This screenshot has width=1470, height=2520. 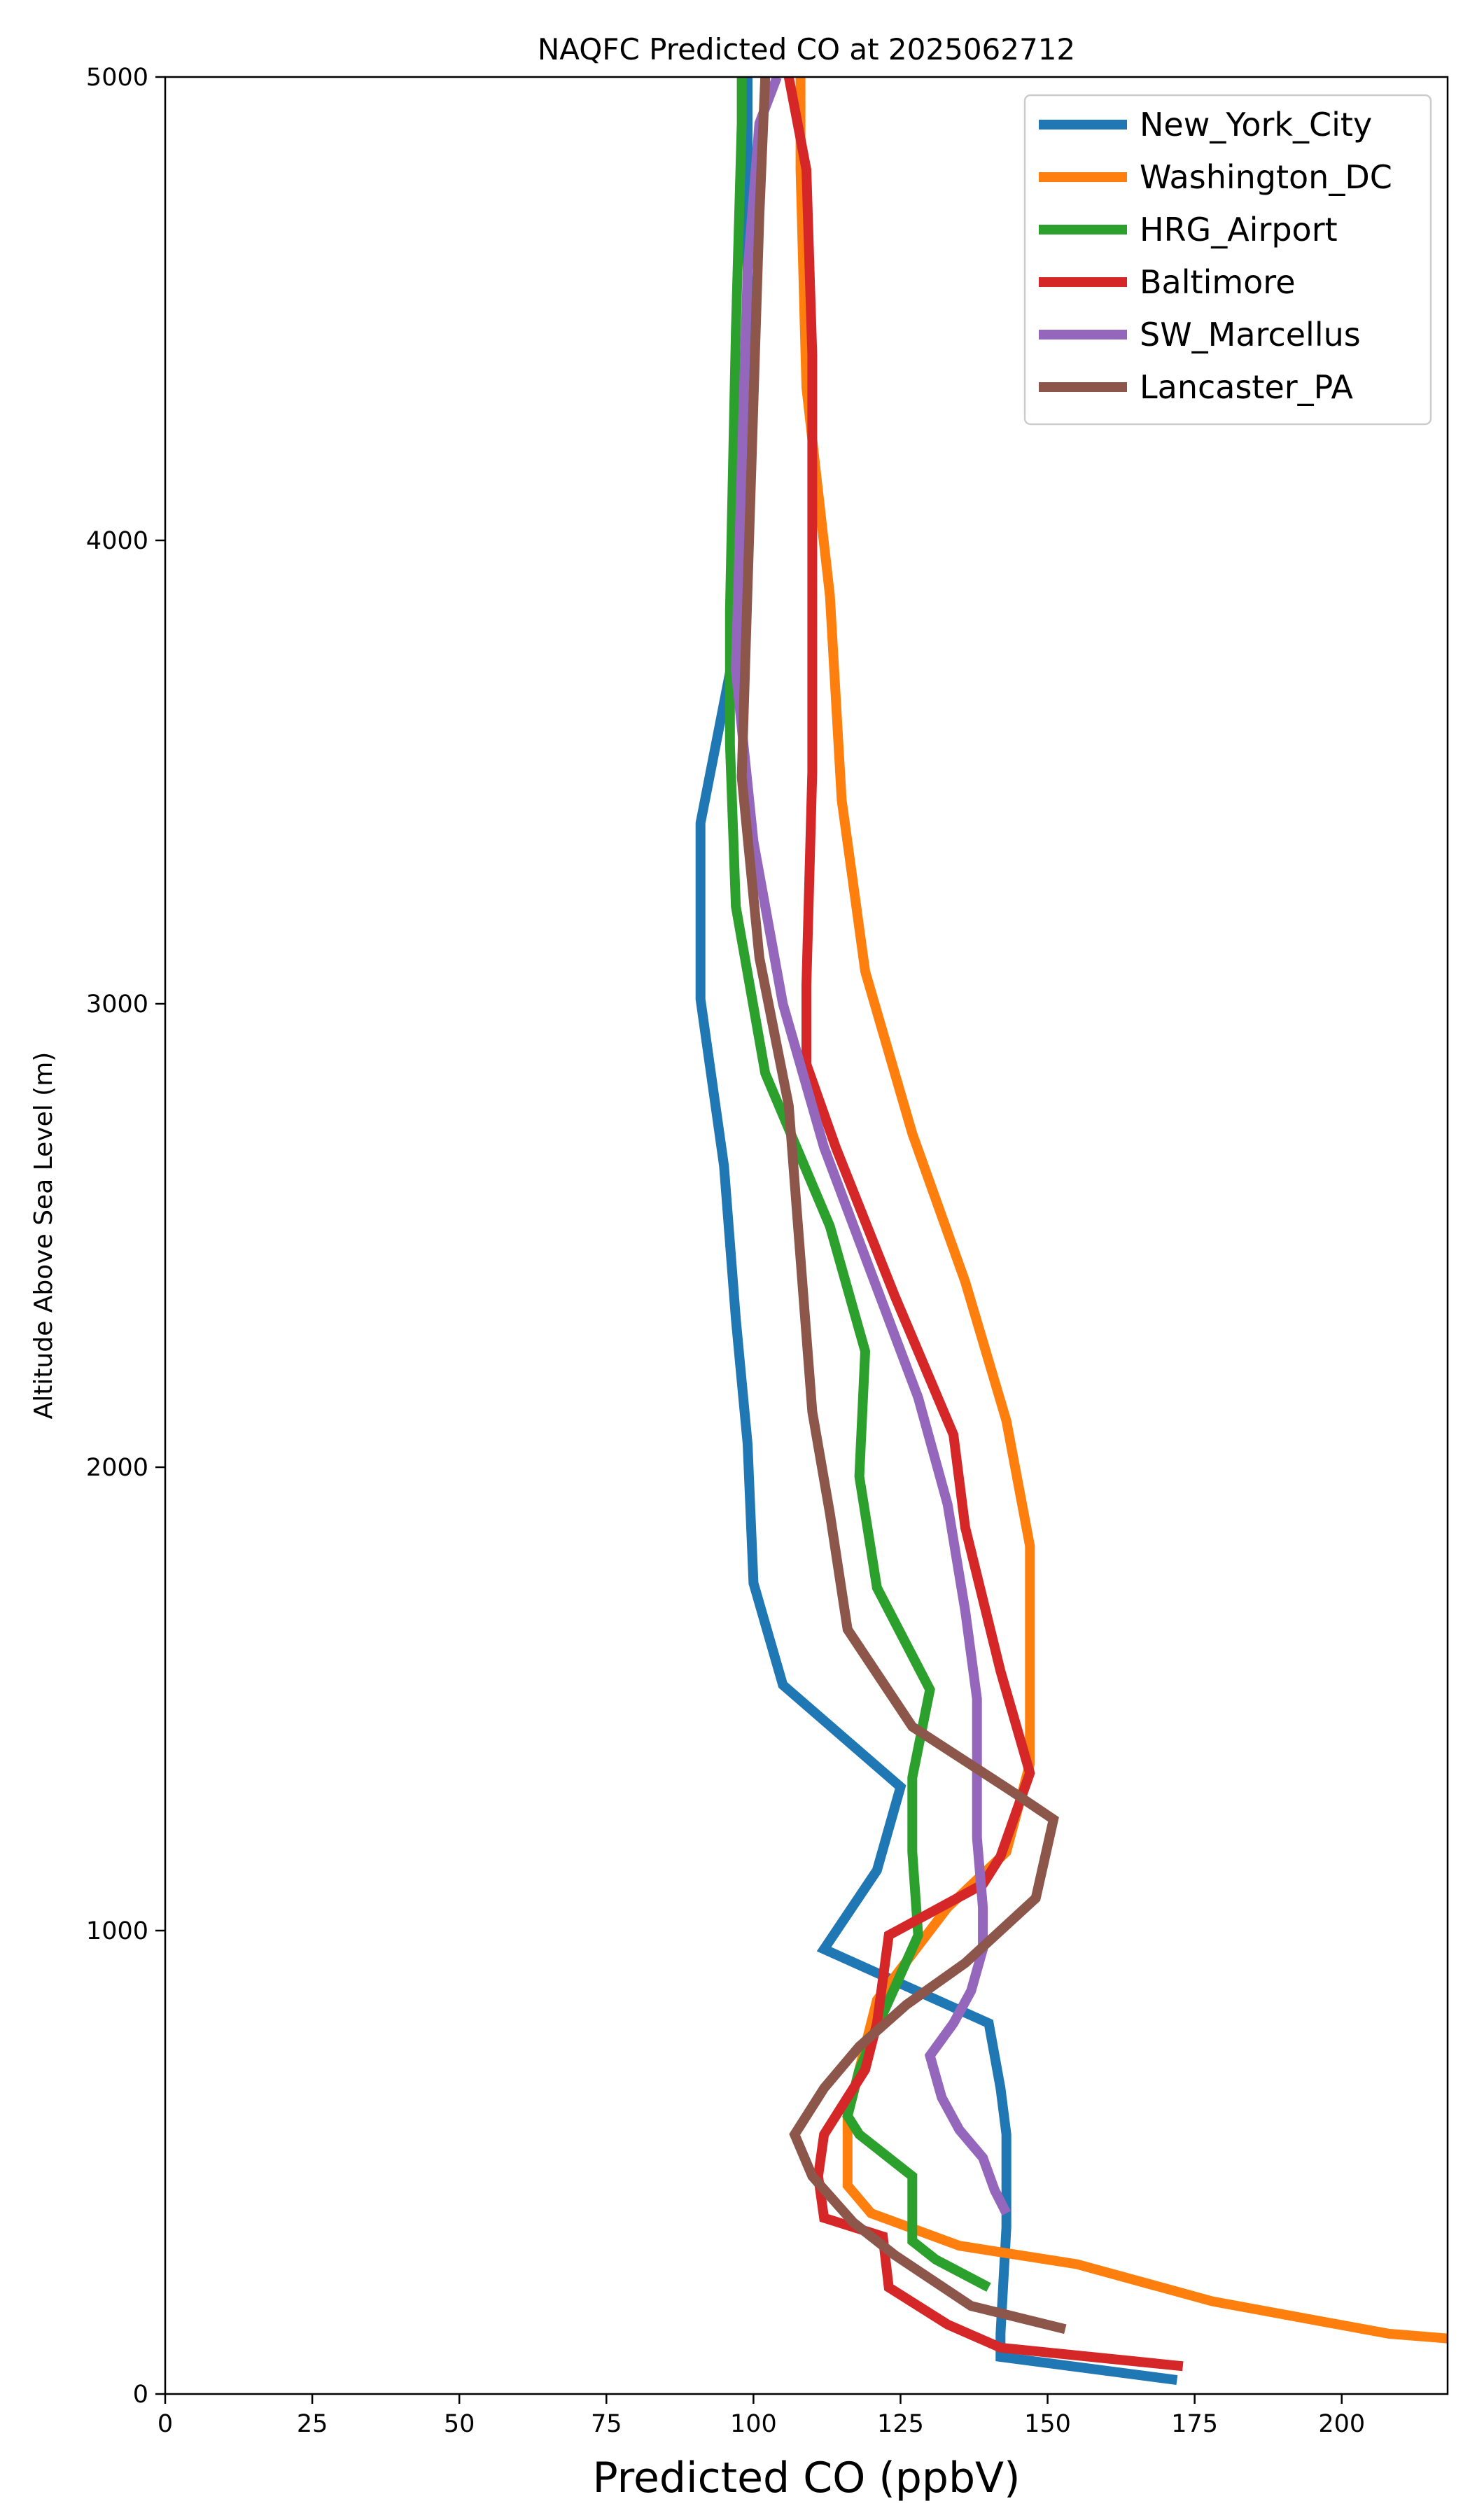 What do you see at coordinates (606, 2424) in the screenshot?
I see `x-tick-label: 75` at bounding box center [606, 2424].